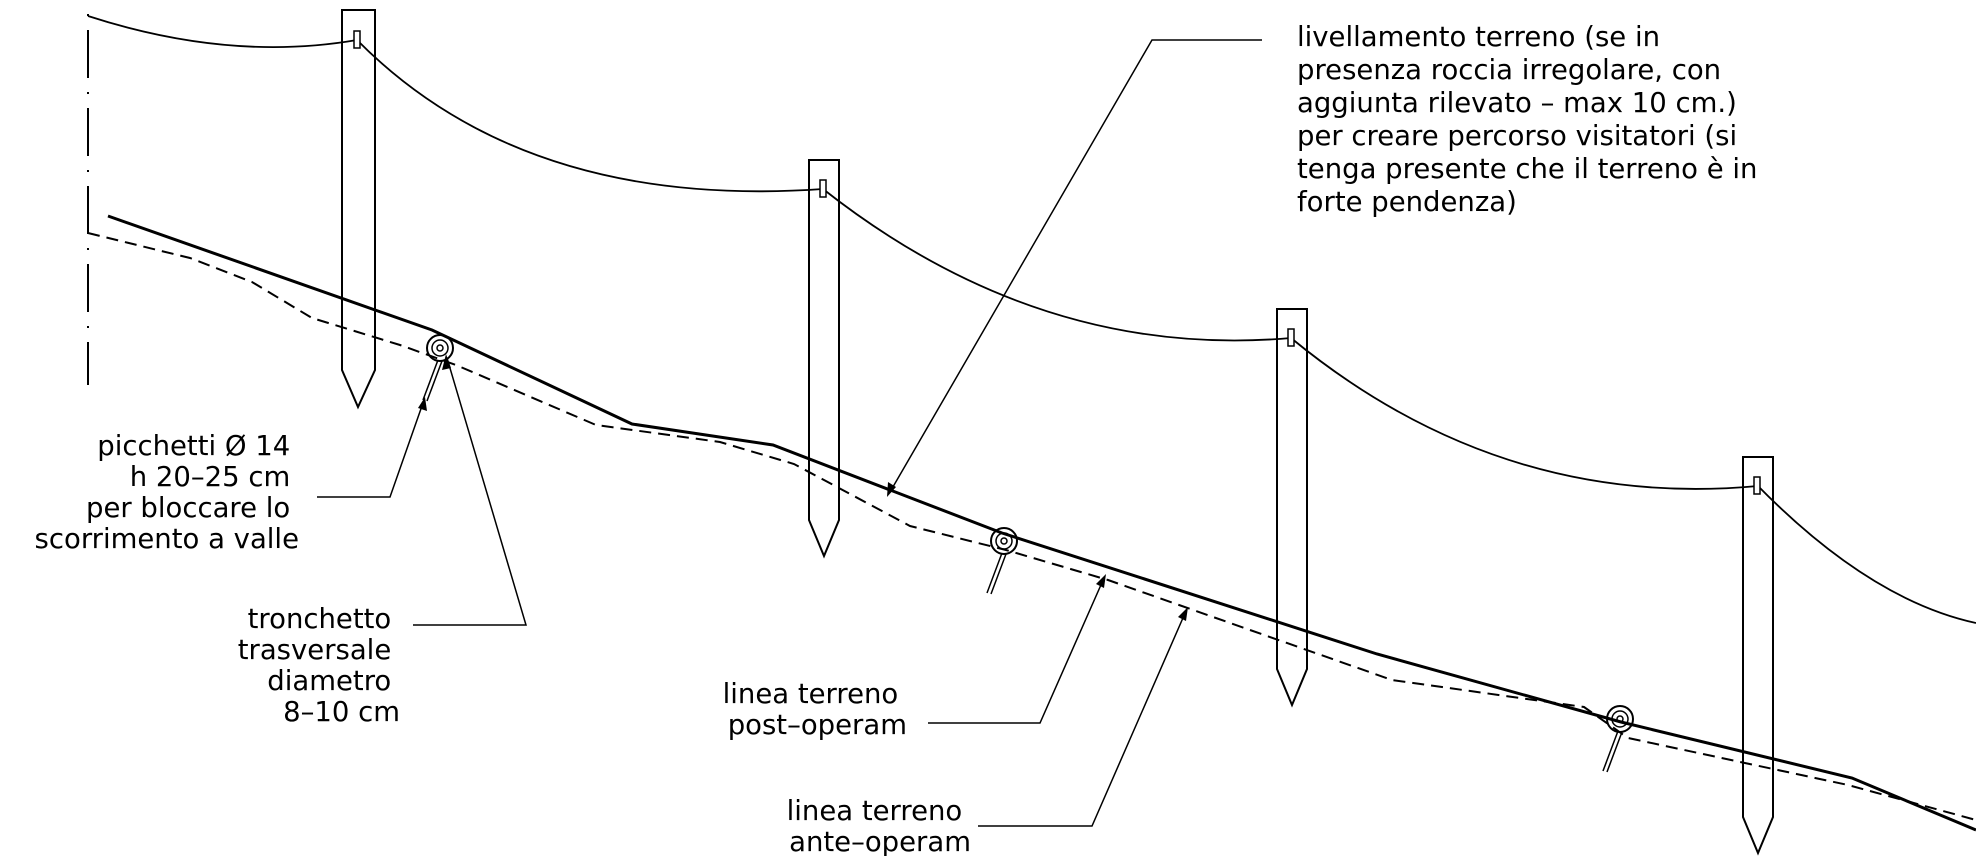 This screenshot has height=856, width=1976. I want to click on label-post-operam-line: post–operam, so click(817, 725).